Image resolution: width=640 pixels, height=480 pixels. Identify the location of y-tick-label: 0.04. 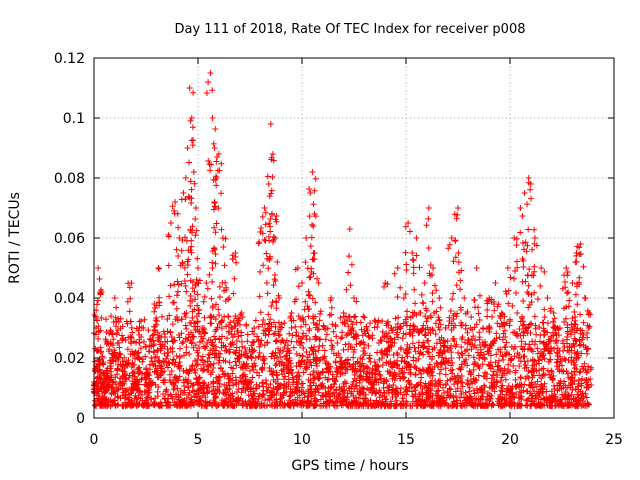
(69, 299).